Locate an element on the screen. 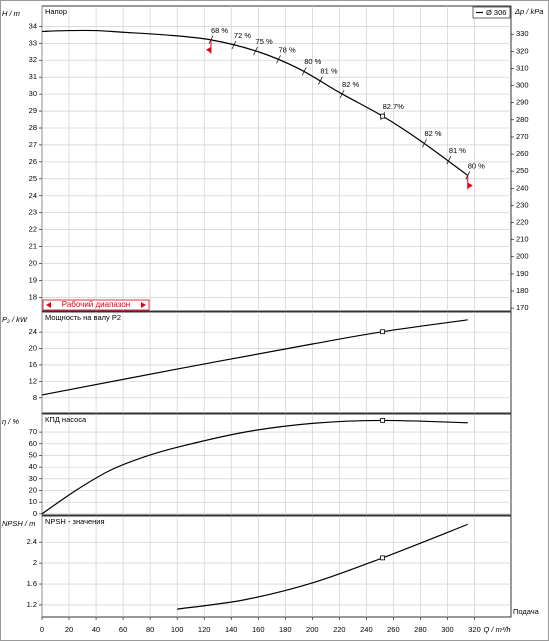  x-tick-label: 180 is located at coordinates (285, 629).